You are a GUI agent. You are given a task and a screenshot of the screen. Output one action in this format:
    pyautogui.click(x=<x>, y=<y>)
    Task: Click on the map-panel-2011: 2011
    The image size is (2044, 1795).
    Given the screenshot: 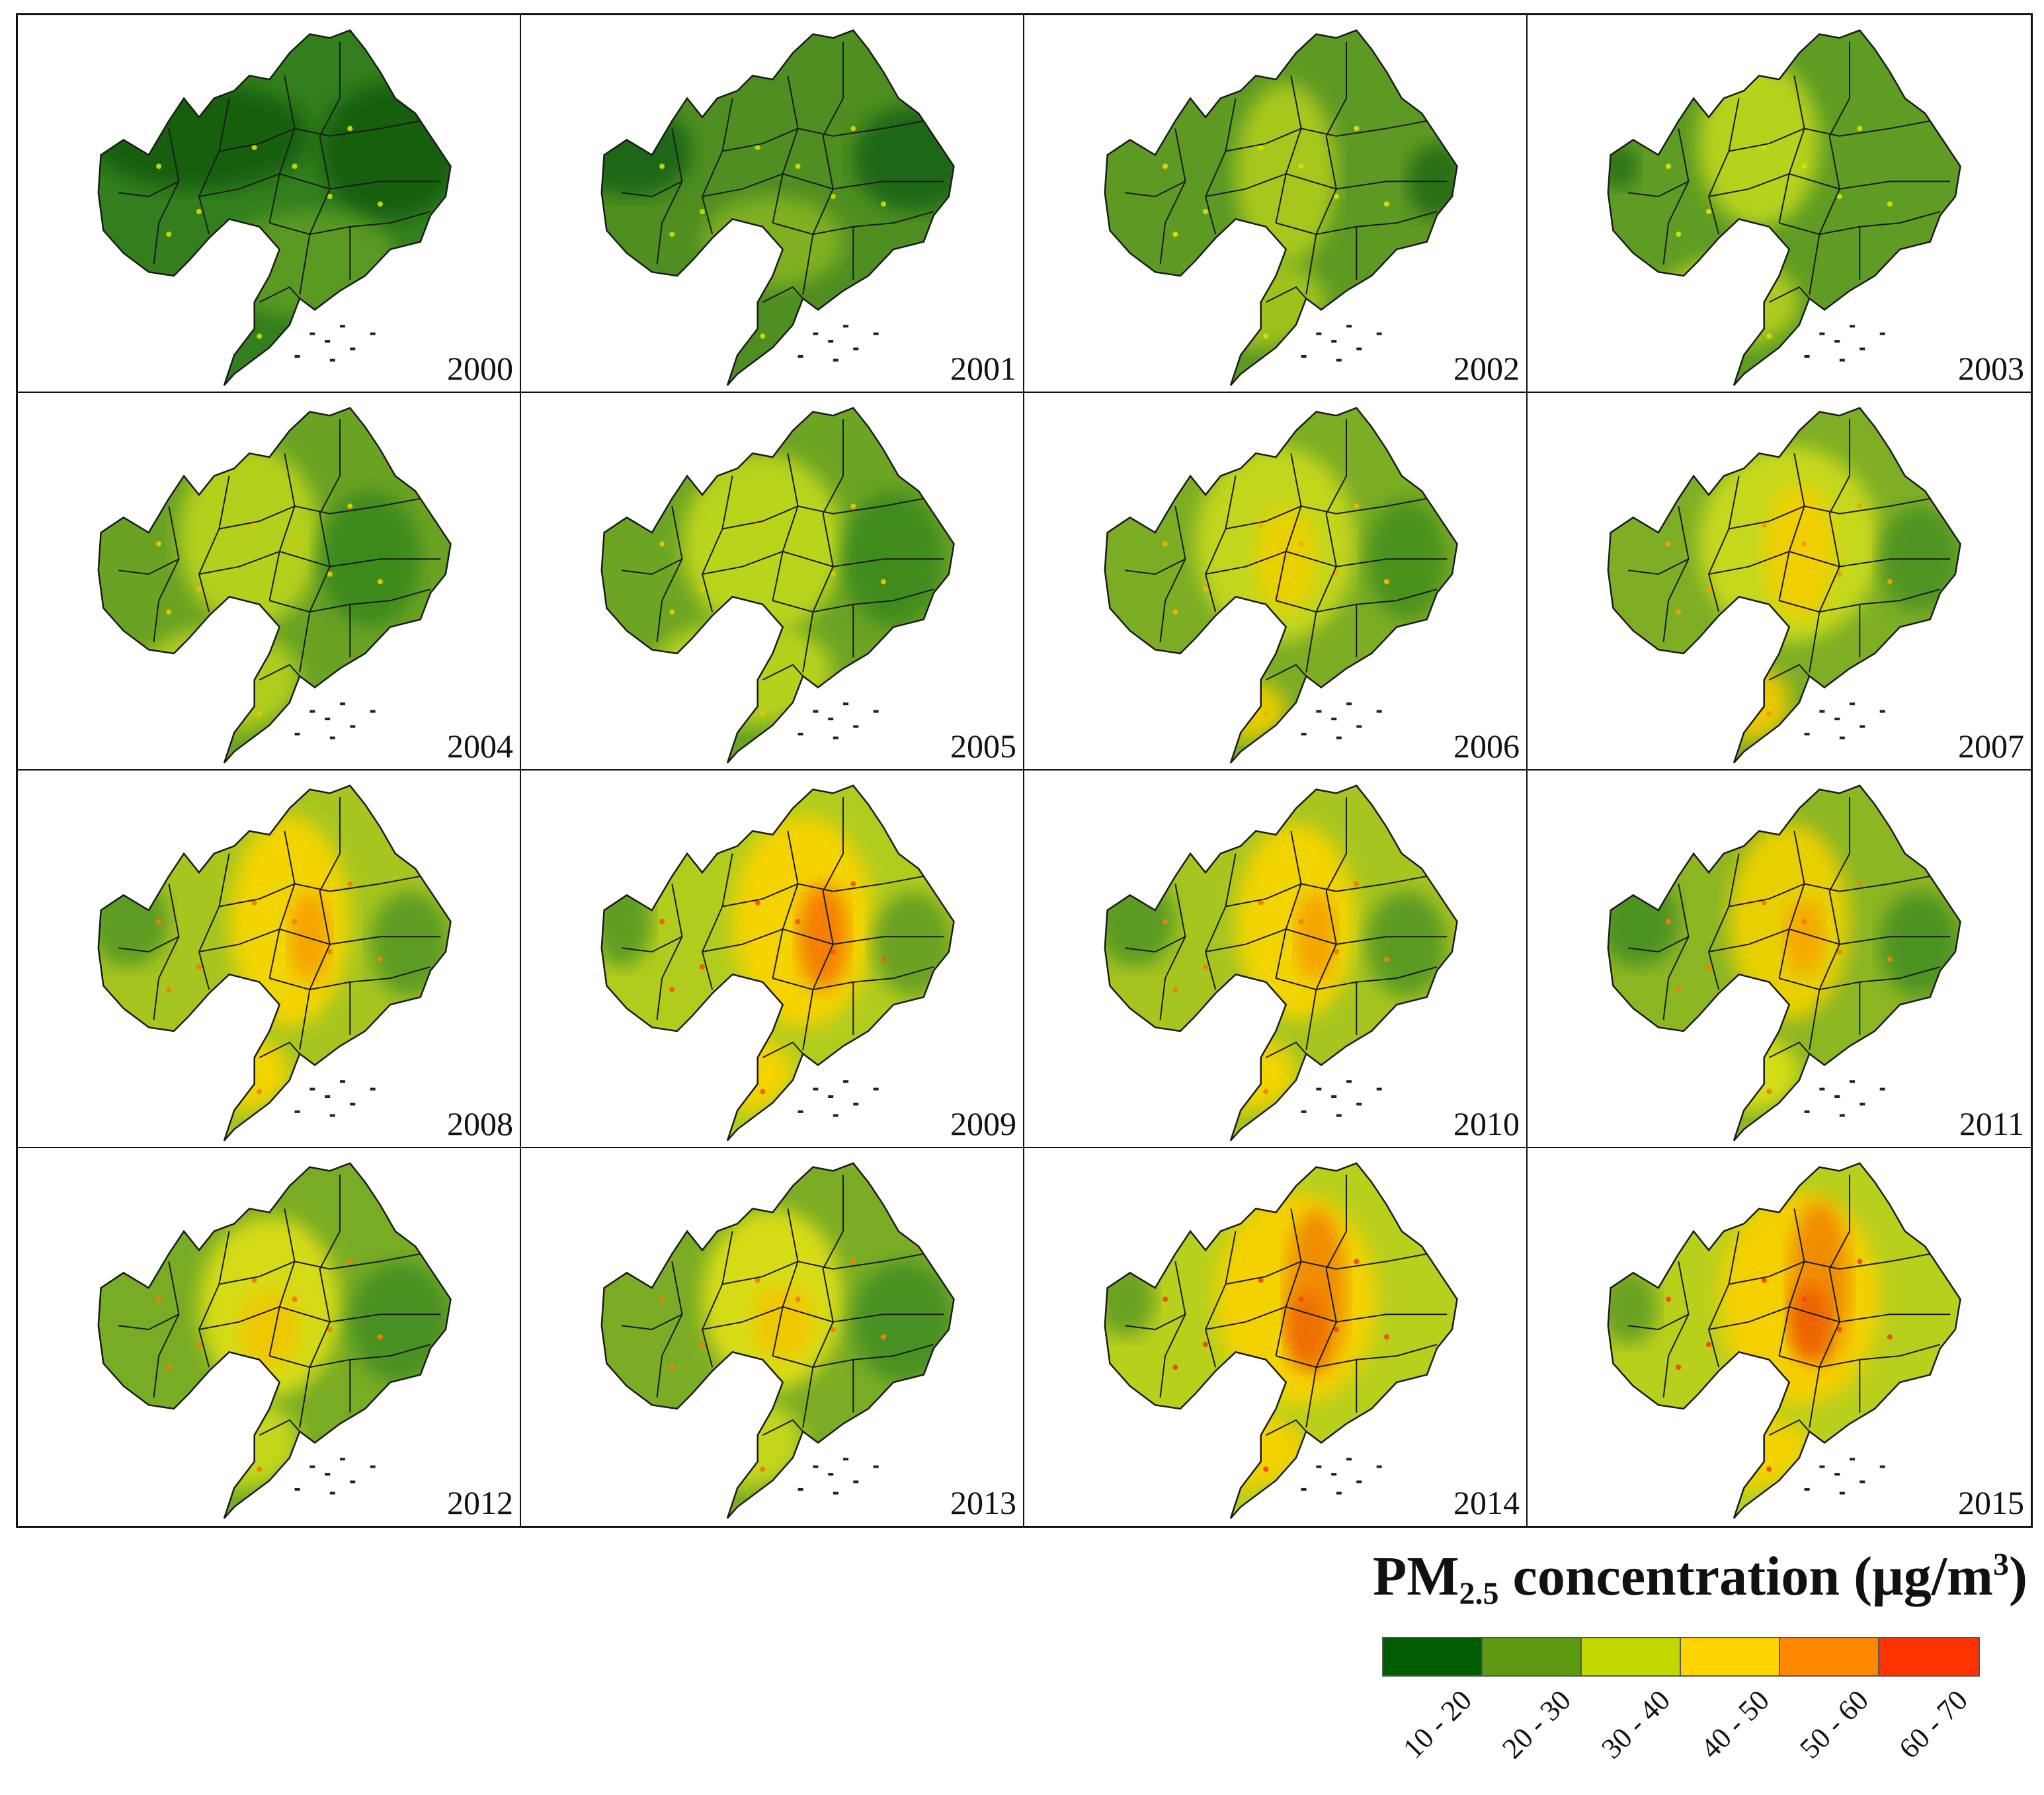 What is the action you would take?
    pyautogui.click(x=1780, y=960)
    